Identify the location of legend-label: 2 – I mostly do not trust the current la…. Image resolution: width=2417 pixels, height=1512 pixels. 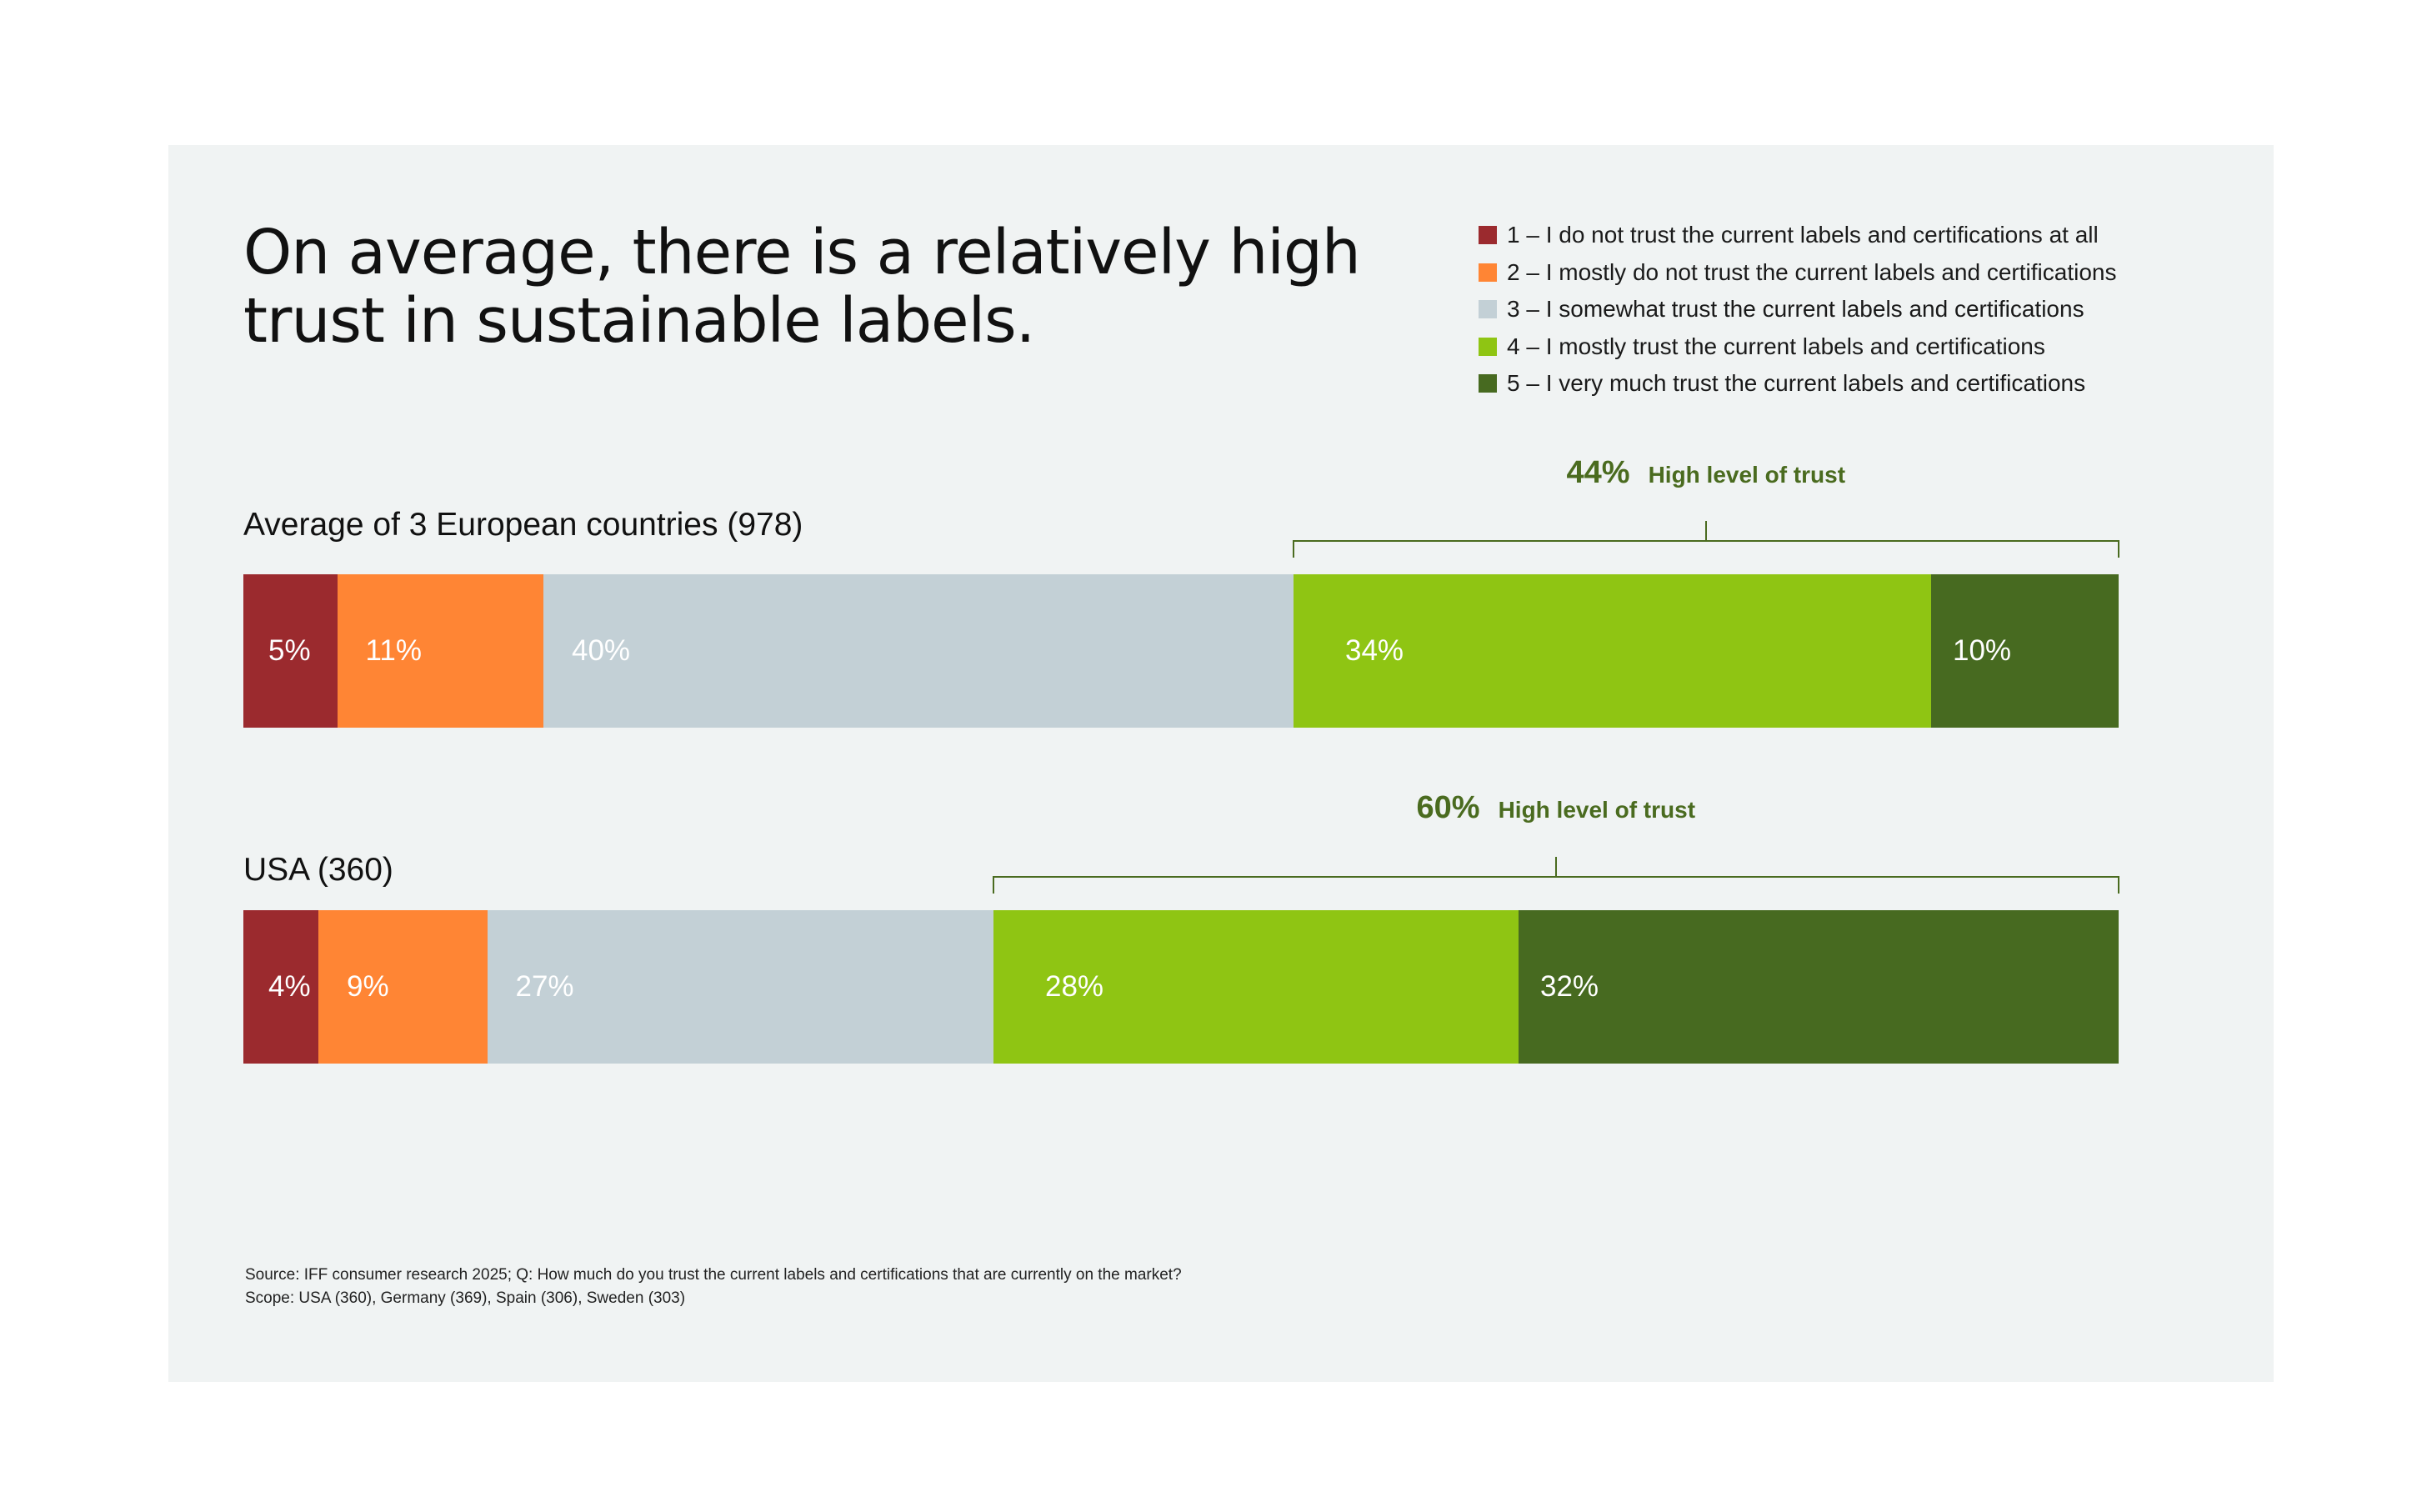
(1812, 272).